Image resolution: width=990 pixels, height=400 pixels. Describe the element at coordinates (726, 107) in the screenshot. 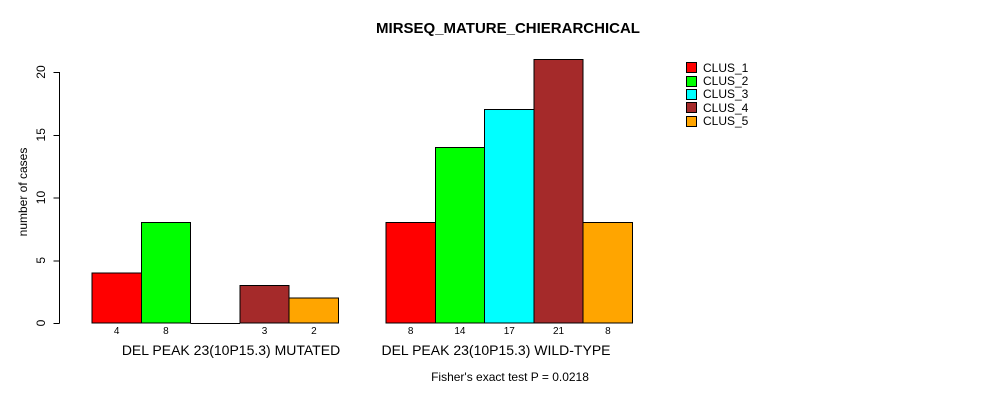

I see `legend-item-label: CLUS_4` at that location.